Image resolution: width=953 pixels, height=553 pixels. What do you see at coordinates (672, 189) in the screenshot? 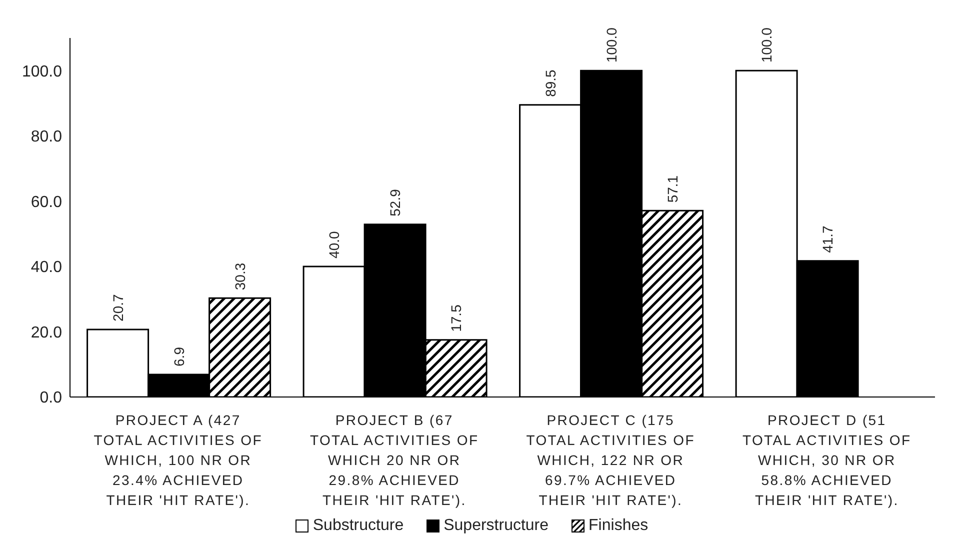
I see `data-label: 57.1` at bounding box center [672, 189].